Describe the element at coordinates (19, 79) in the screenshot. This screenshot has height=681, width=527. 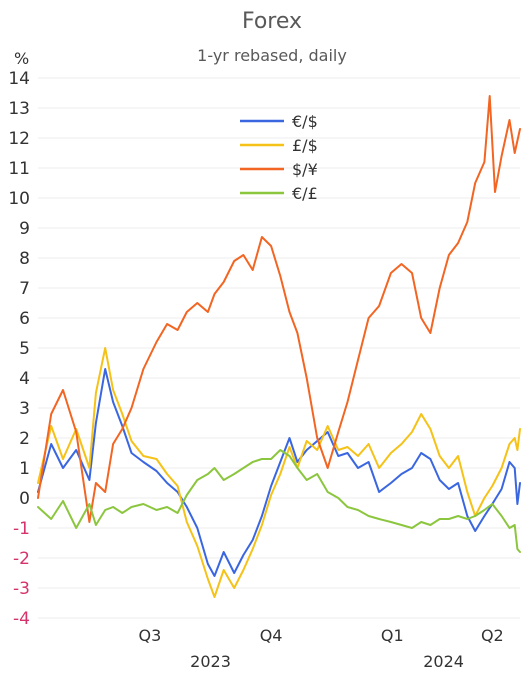
I see `y-tick-label: 14` at that location.